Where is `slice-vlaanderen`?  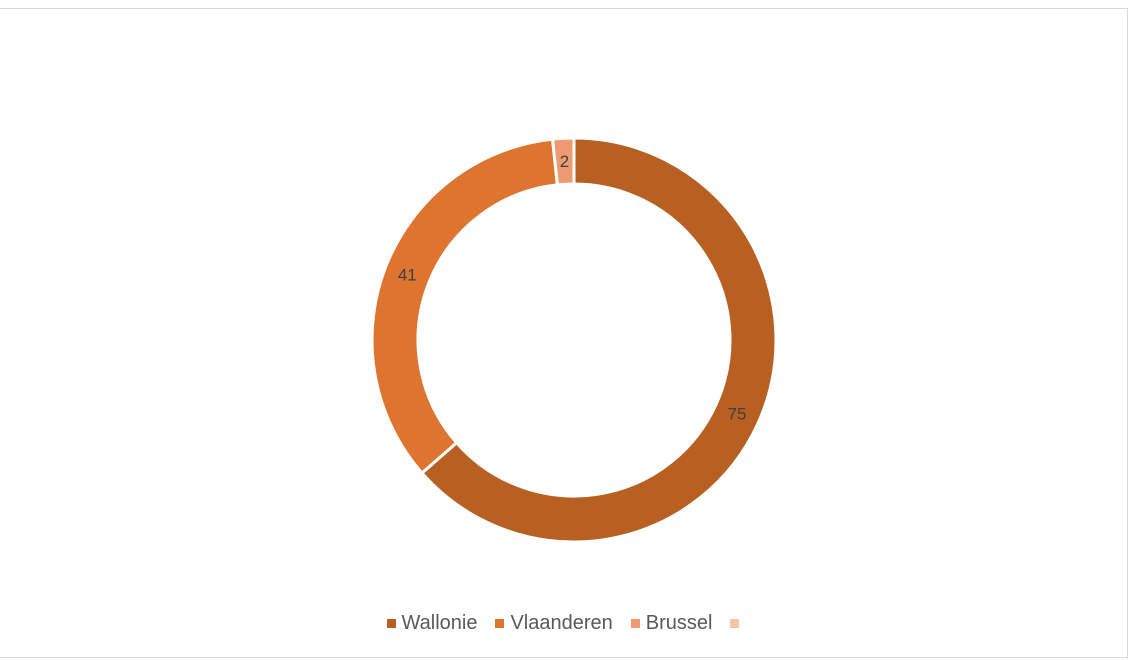 slice-vlaanderen is located at coordinates (465, 306).